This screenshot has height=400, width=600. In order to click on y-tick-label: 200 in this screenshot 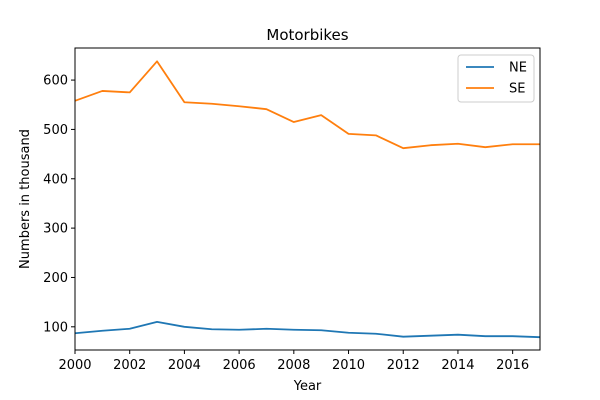, I will do `click(55, 278)`.